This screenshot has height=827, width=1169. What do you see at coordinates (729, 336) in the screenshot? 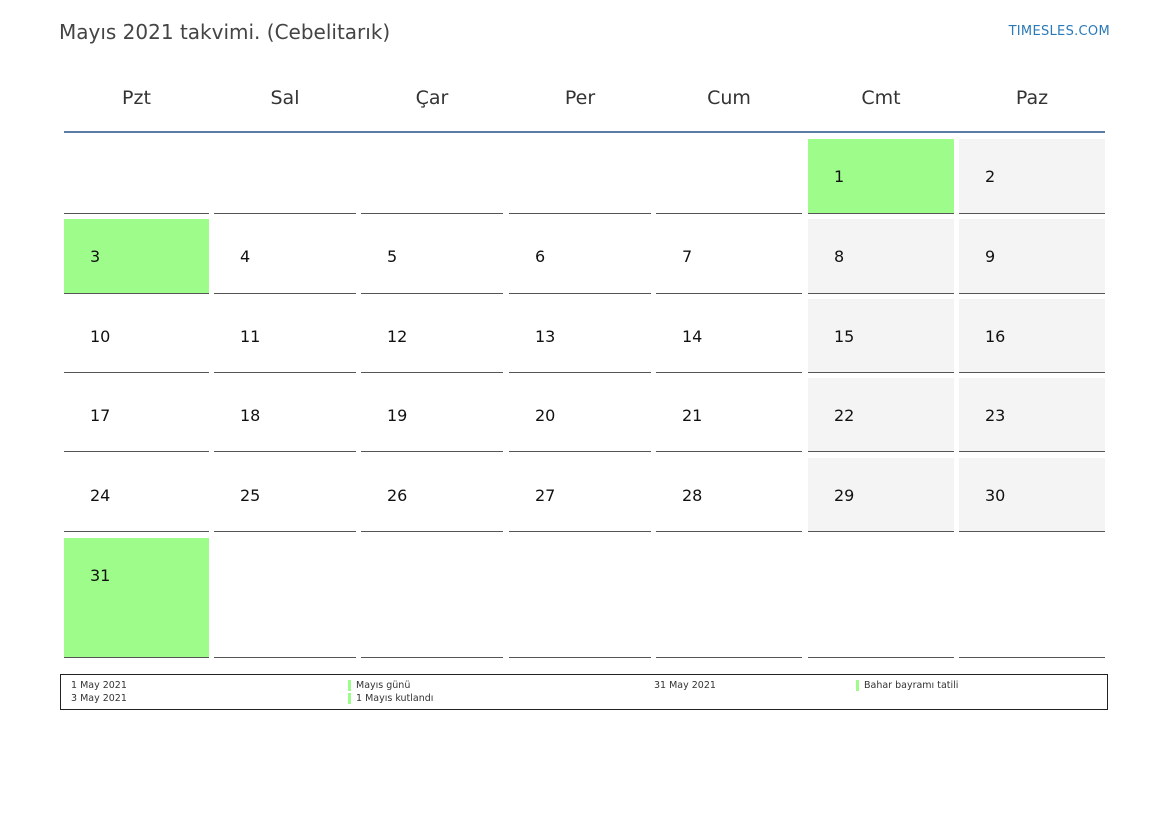
I see `calendar-day: 14` at bounding box center [729, 336].